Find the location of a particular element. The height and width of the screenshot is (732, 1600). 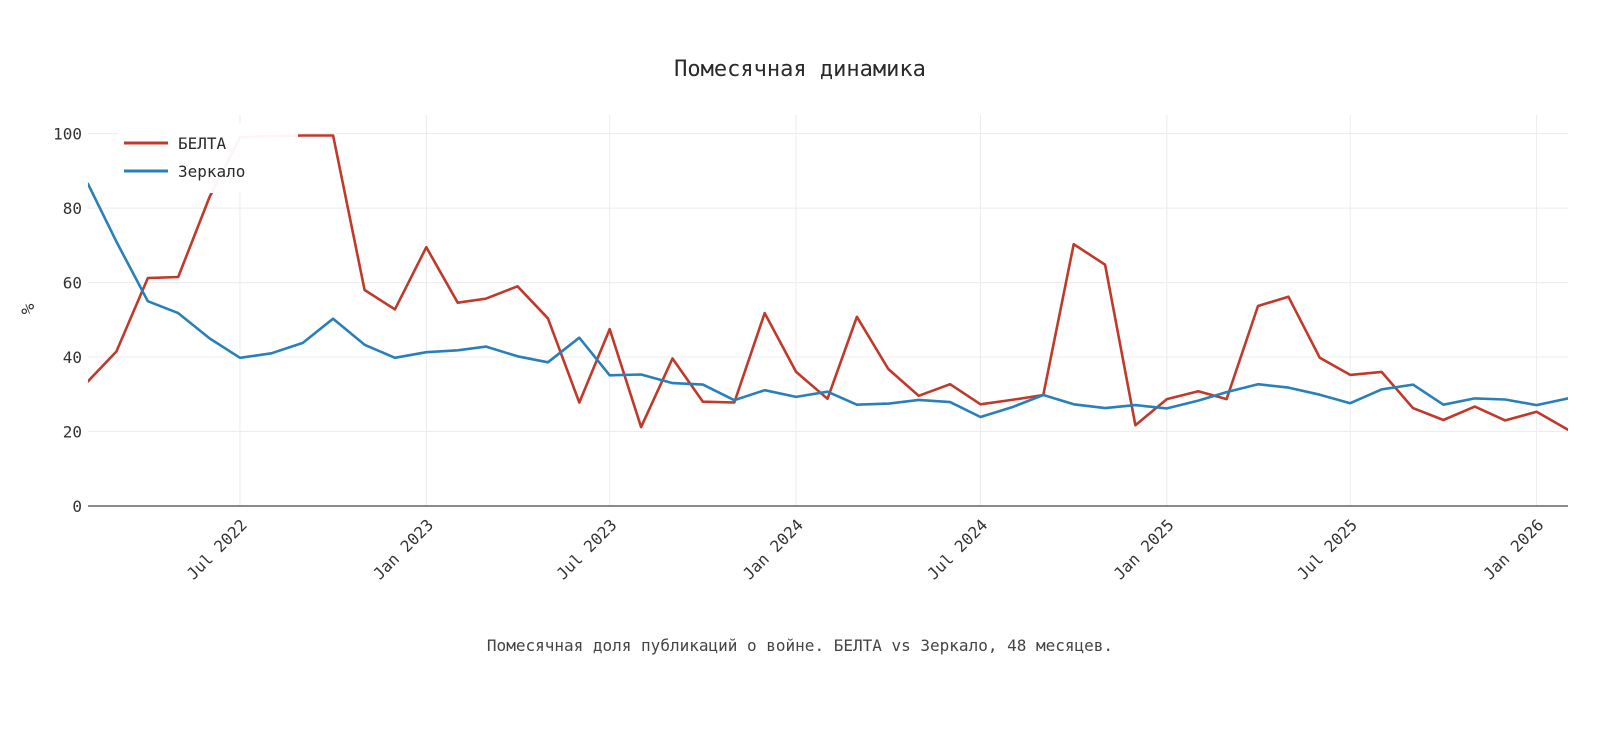

chart-title: Помесячная динамика is located at coordinates (800, 69).